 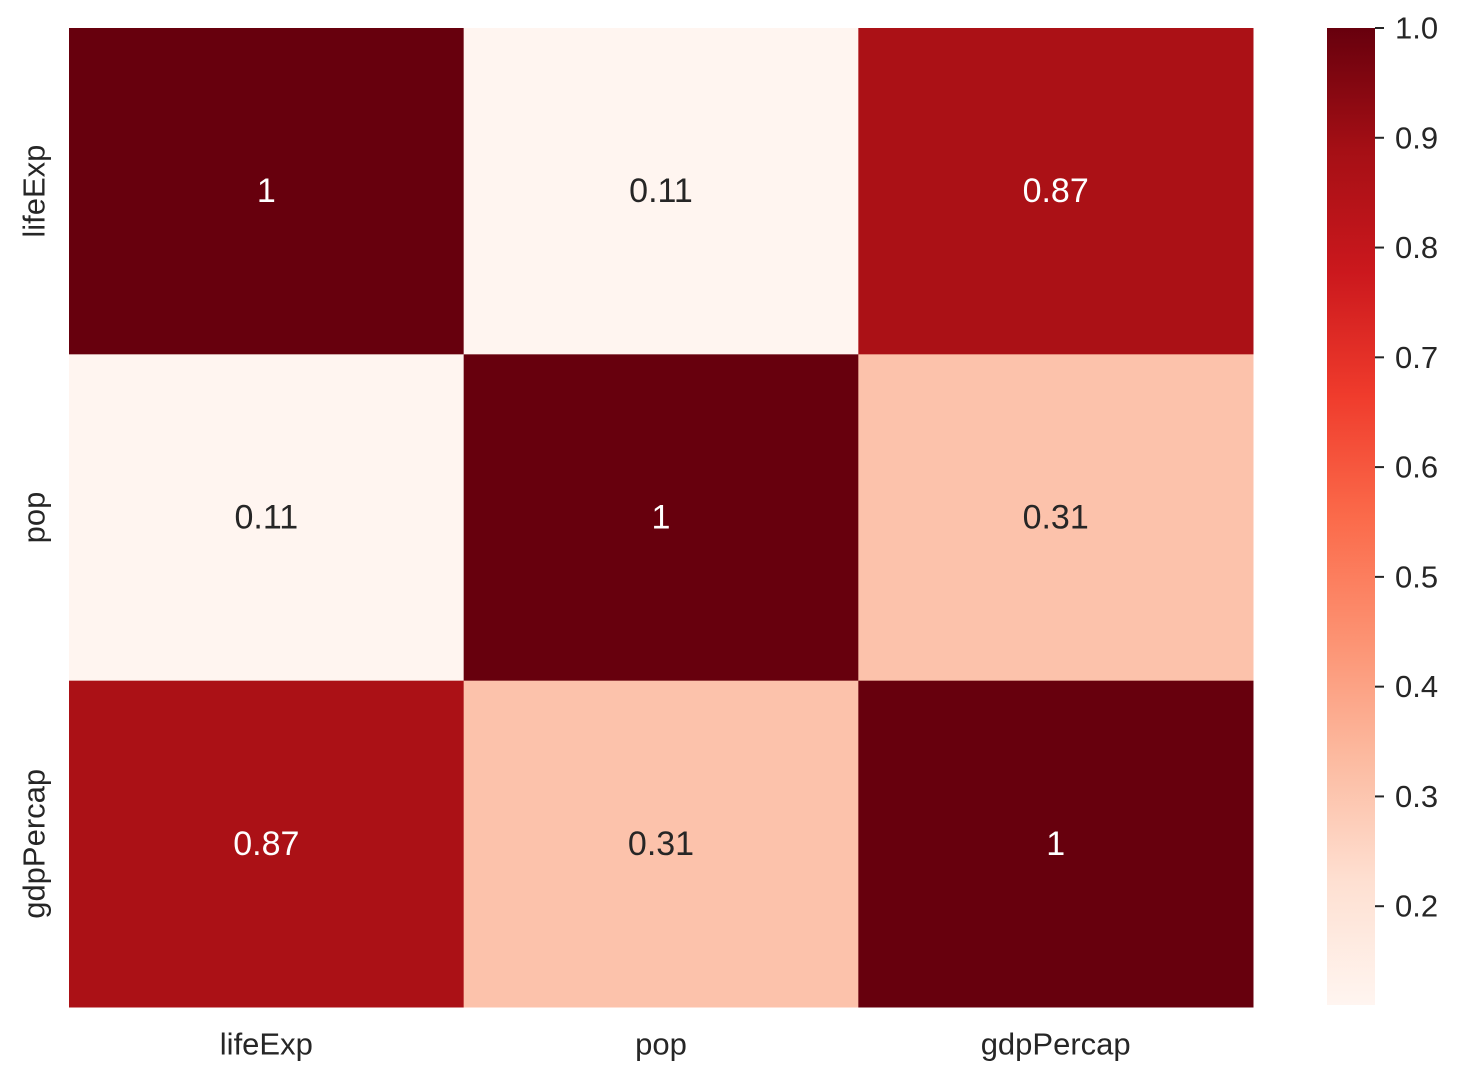 I want to click on y-tick-label: lifeExp, so click(x=34, y=191).